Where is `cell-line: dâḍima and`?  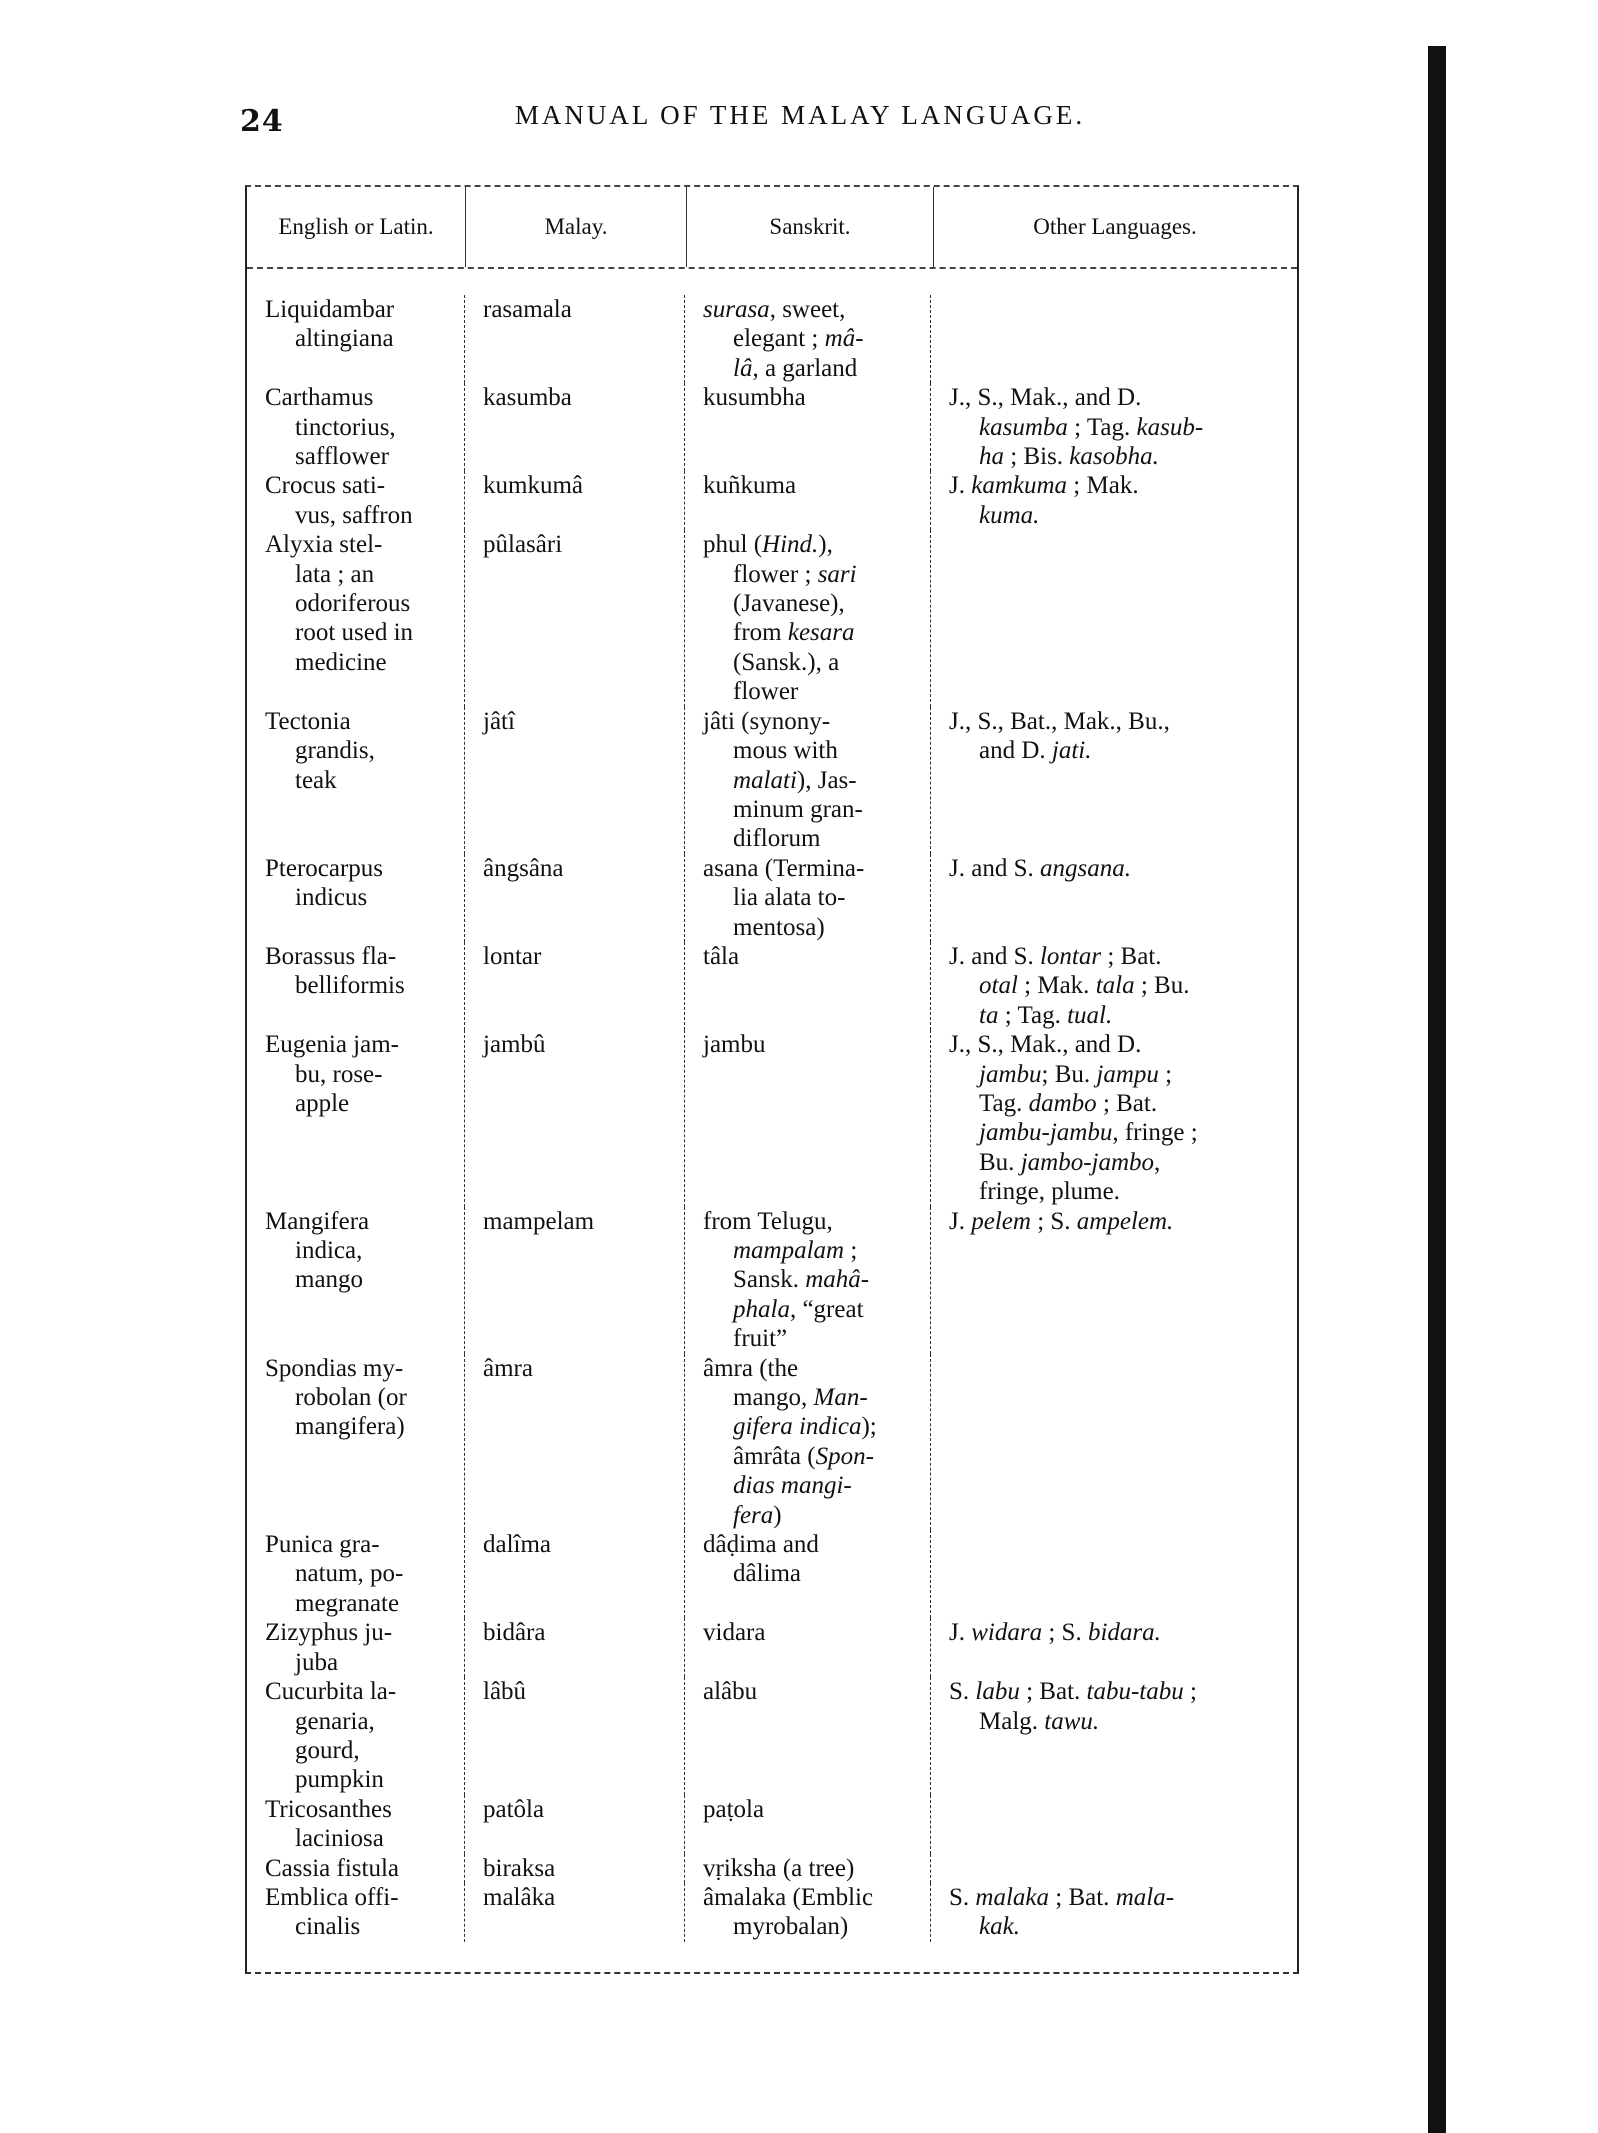 cell-line: dâḍima and is located at coordinates (810, 1544).